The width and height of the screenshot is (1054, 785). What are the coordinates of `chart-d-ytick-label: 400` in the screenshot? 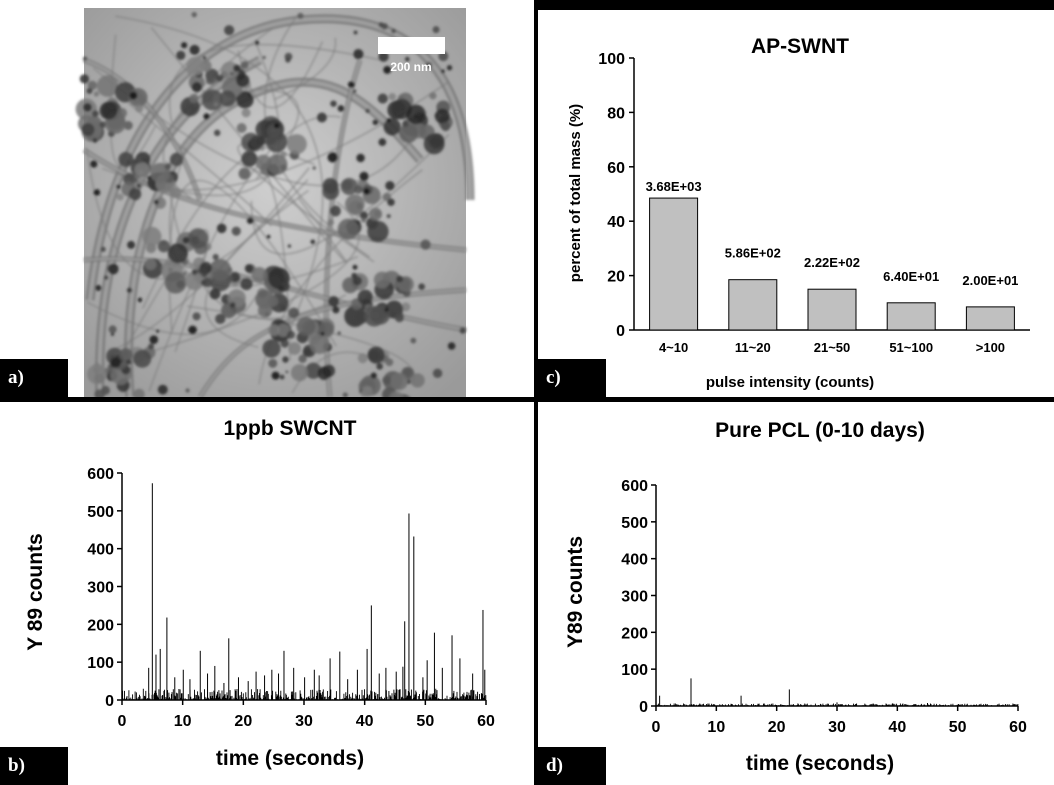 It's located at (634, 560).